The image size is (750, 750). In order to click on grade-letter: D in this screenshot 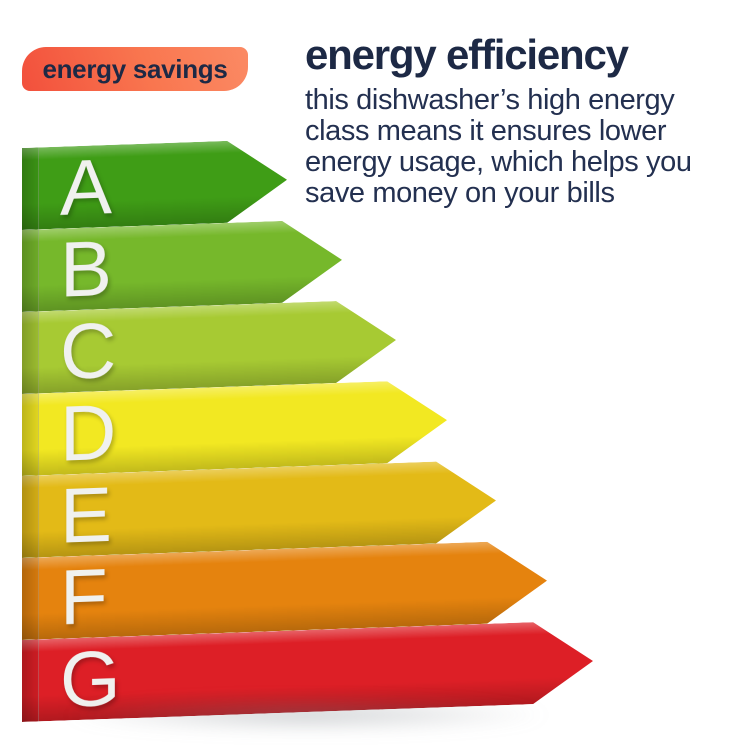, I will do `click(88, 432)`.